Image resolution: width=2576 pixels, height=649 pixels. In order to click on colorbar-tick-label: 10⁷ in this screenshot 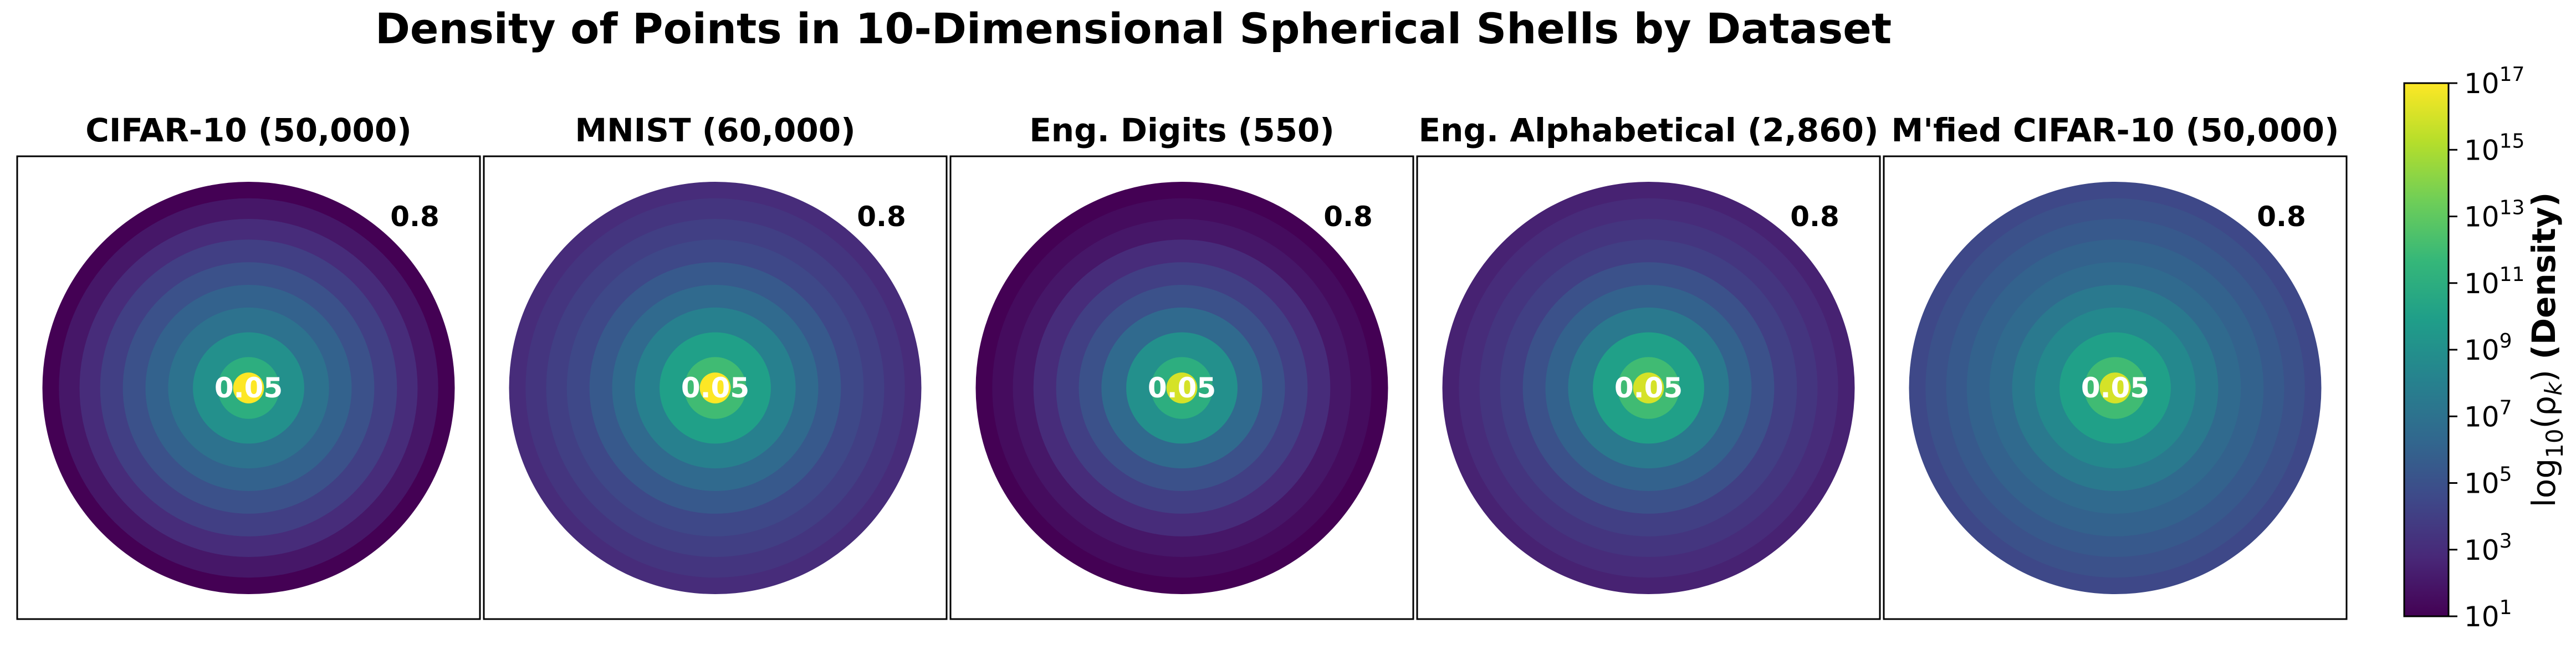, I will do `click(2488, 415)`.